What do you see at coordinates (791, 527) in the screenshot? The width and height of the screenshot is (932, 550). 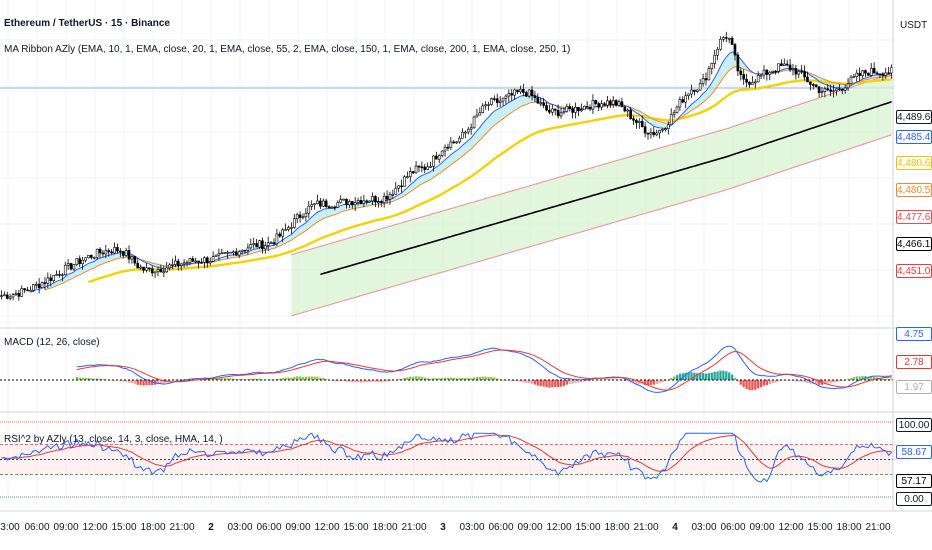 I see `time-tick-label: 12:00` at bounding box center [791, 527].